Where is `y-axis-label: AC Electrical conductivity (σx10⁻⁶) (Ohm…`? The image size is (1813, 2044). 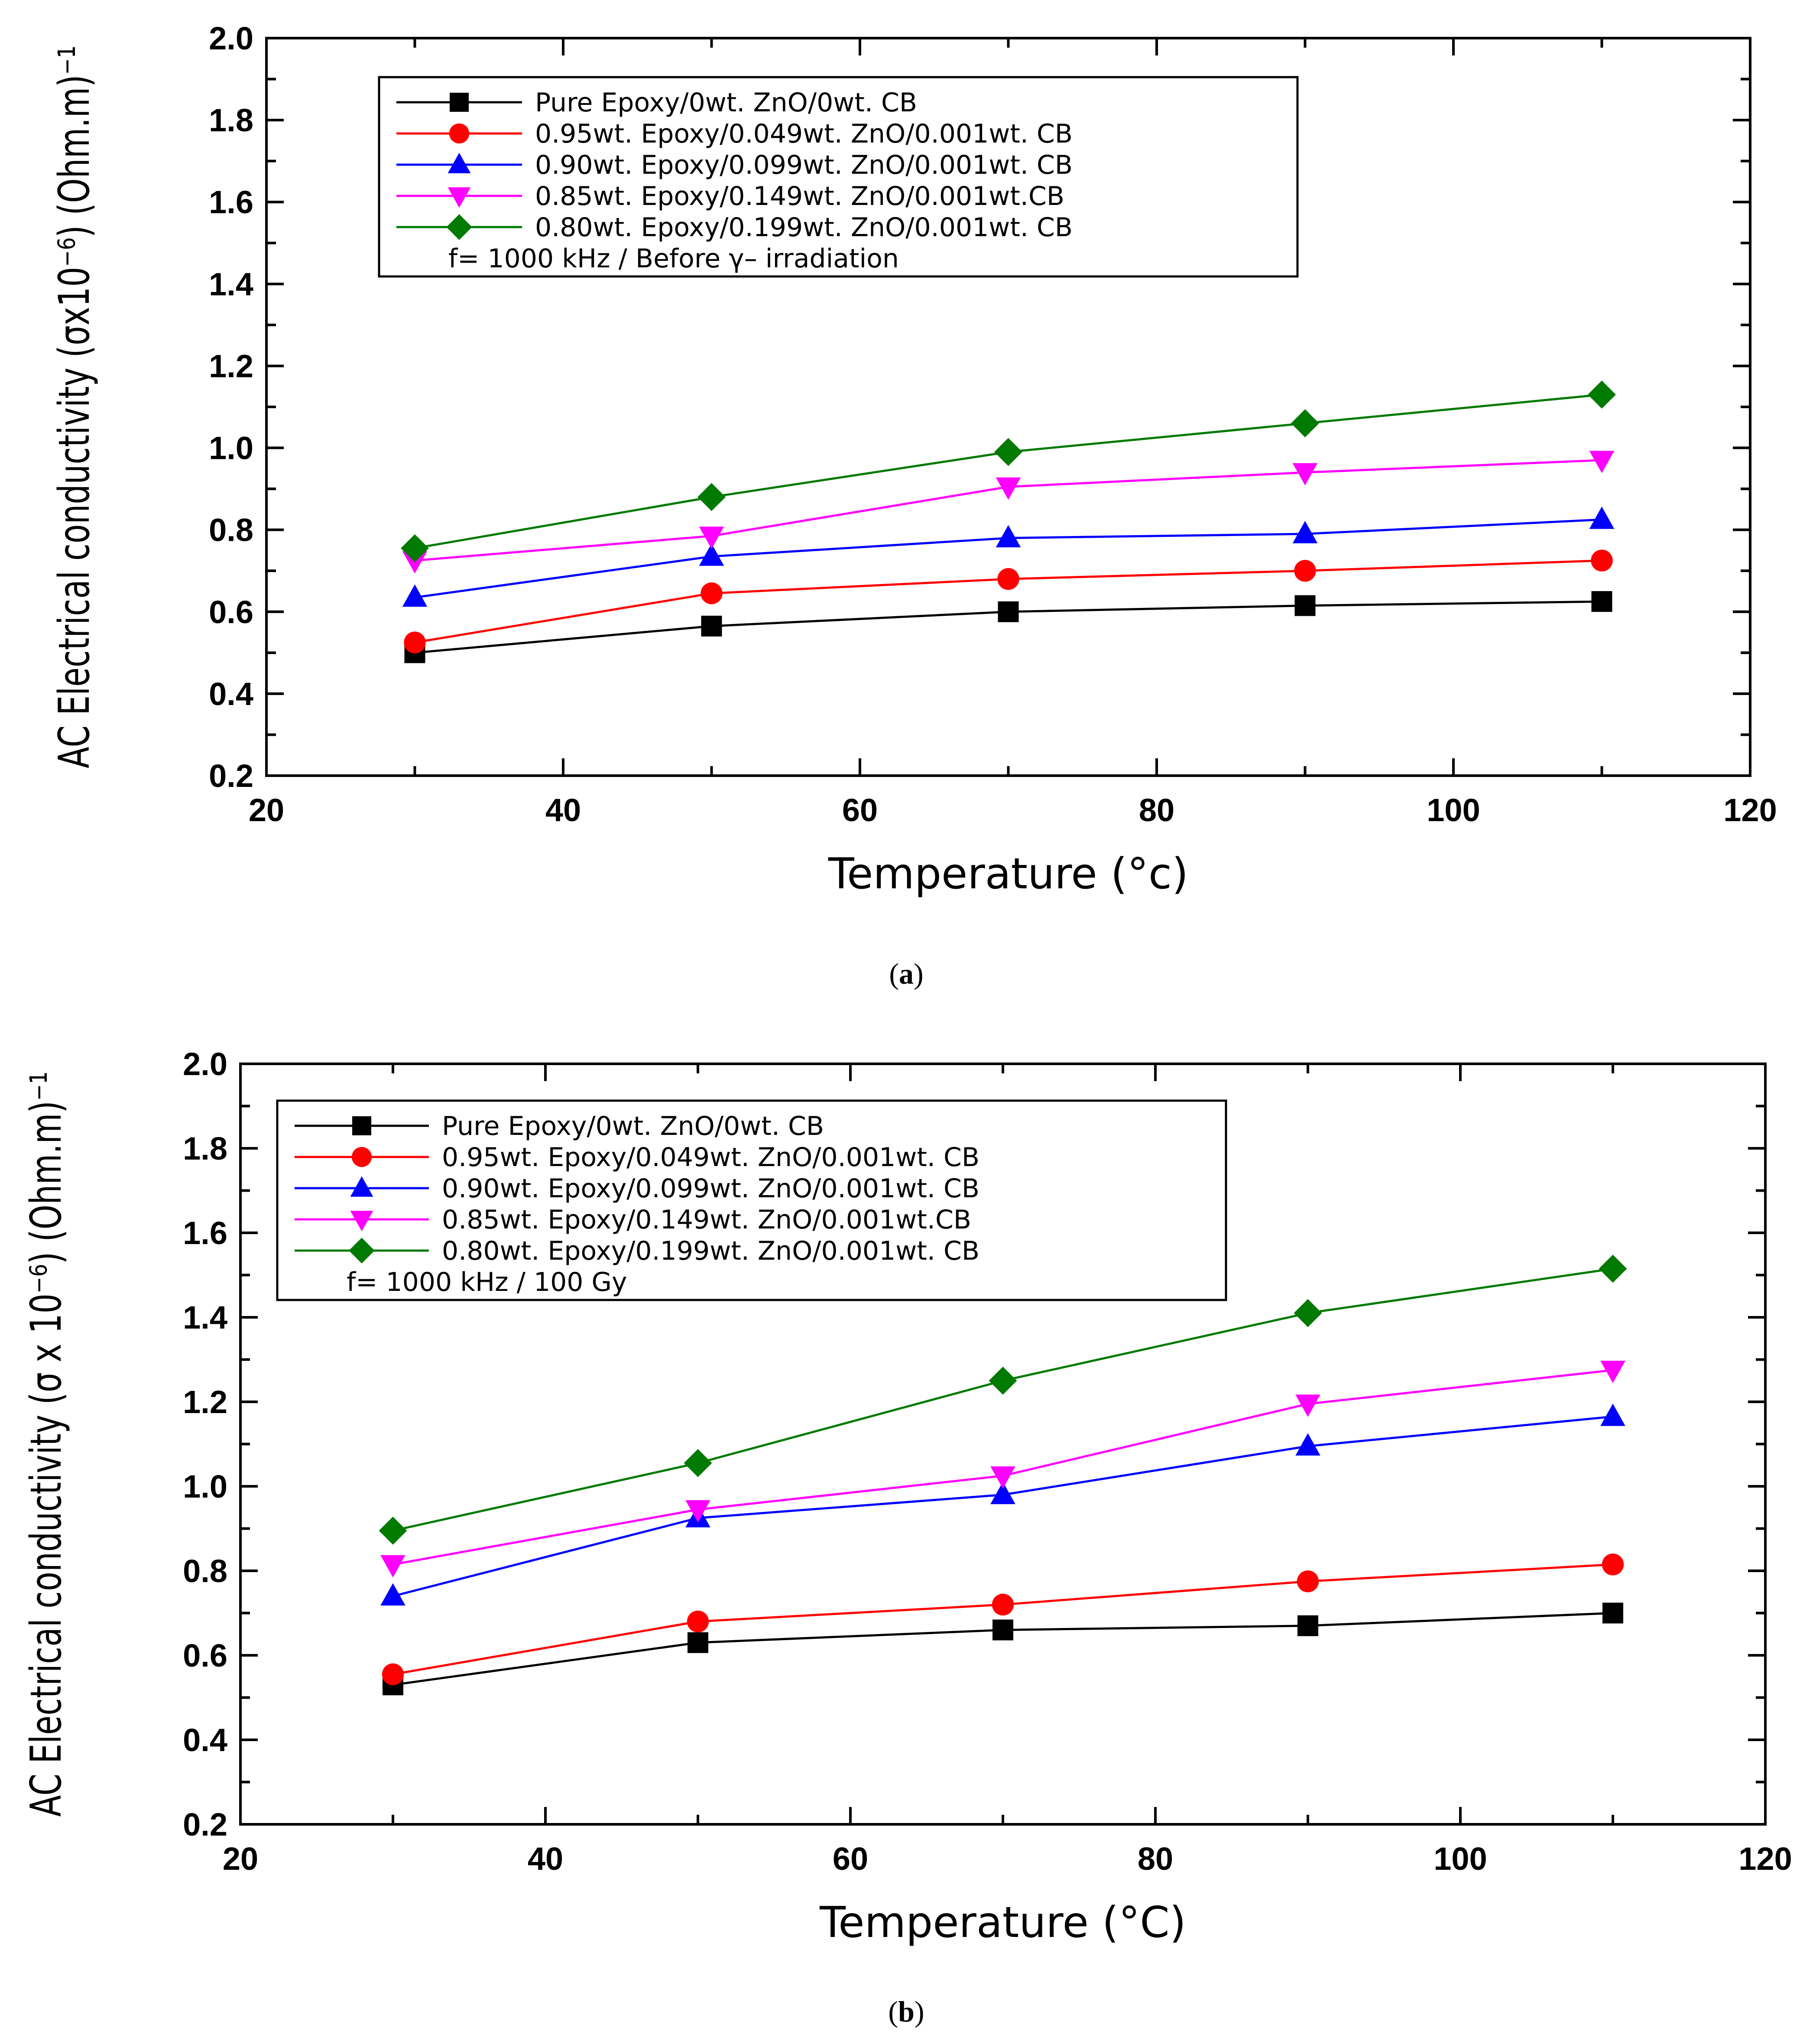 y-axis-label: AC Electrical conductivity (σx10⁻⁶) (Ohm… is located at coordinates (74, 406).